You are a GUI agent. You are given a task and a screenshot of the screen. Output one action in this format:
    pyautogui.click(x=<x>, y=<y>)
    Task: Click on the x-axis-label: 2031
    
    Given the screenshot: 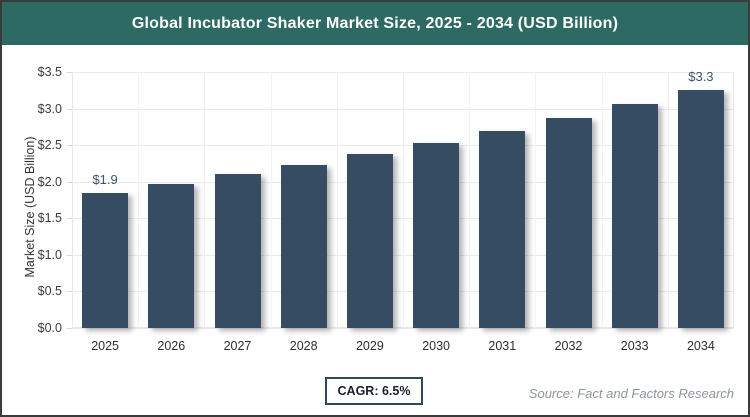 What is the action you would take?
    pyautogui.click(x=502, y=346)
    